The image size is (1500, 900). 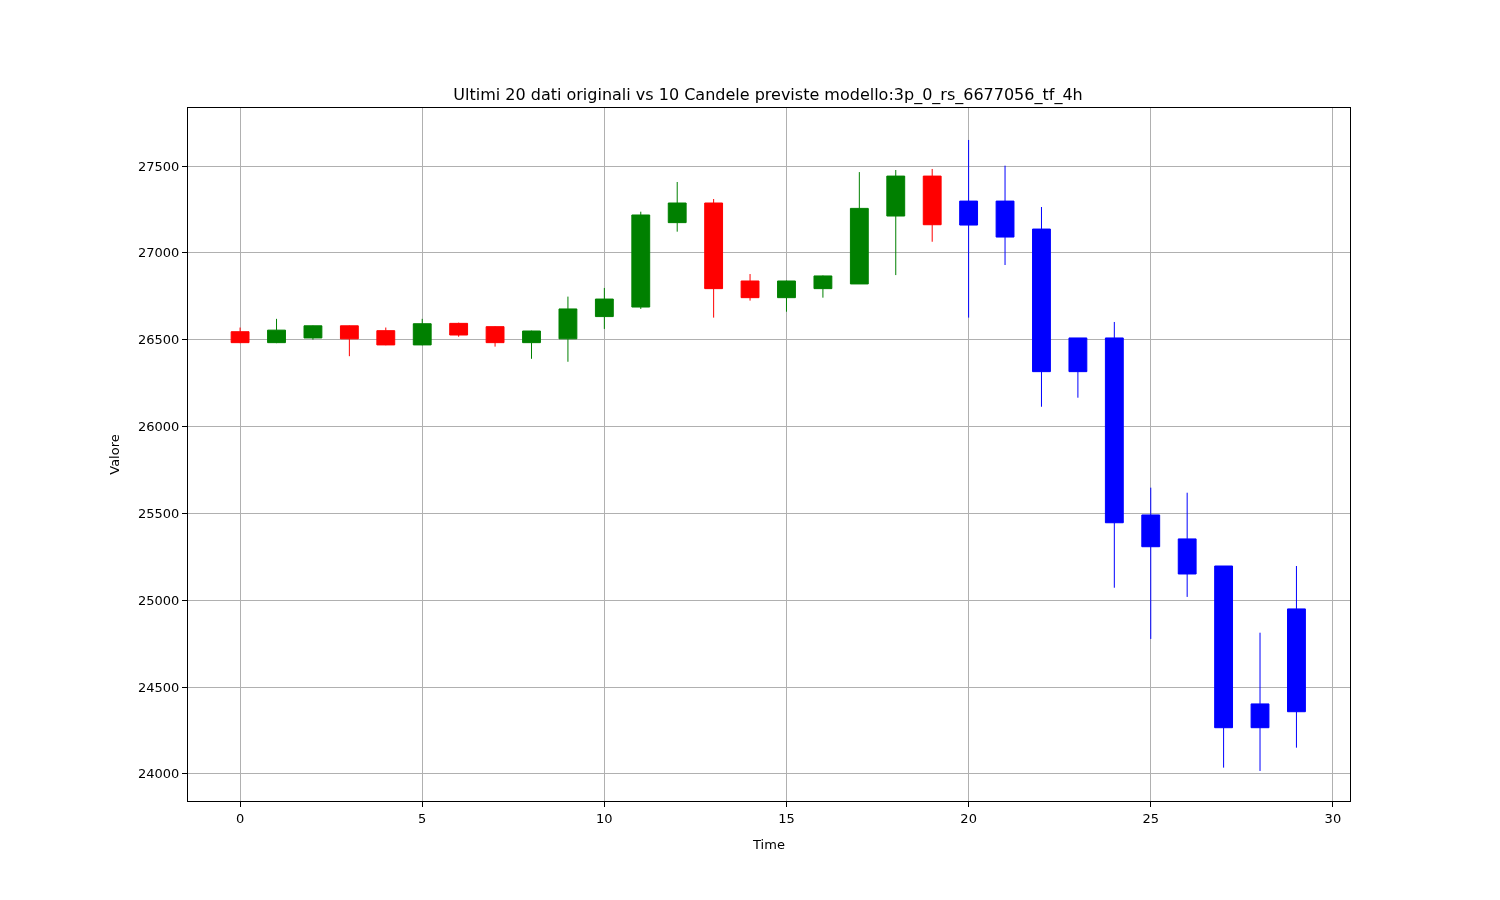 What do you see at coordinates (114, 454) in the screenshot?
I see `y-axis-title: Valore` at bounding box center [114, 454].